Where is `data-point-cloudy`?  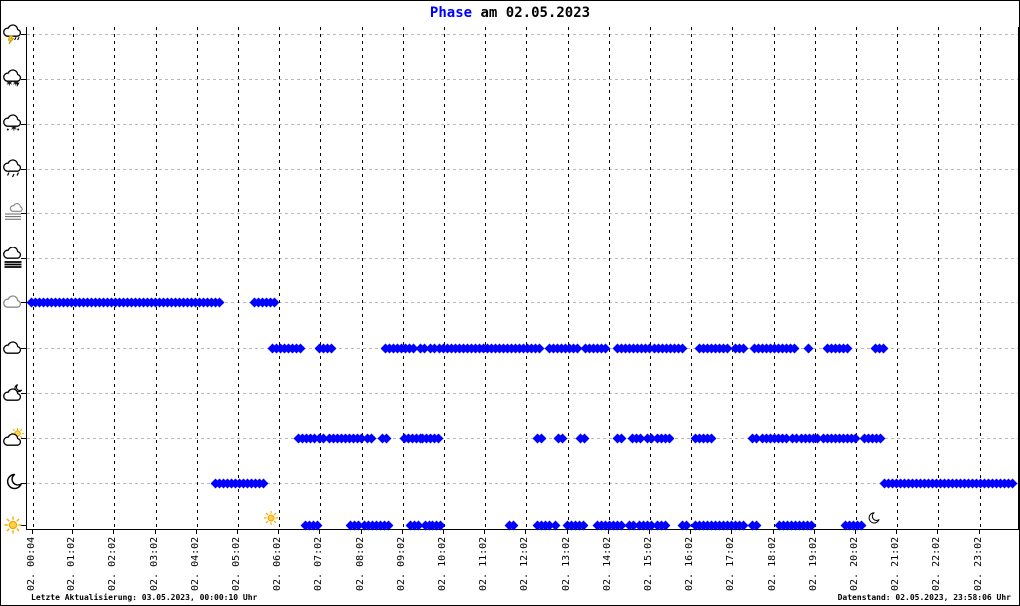
data-point-cloudy is located at coordinates (808, 348).